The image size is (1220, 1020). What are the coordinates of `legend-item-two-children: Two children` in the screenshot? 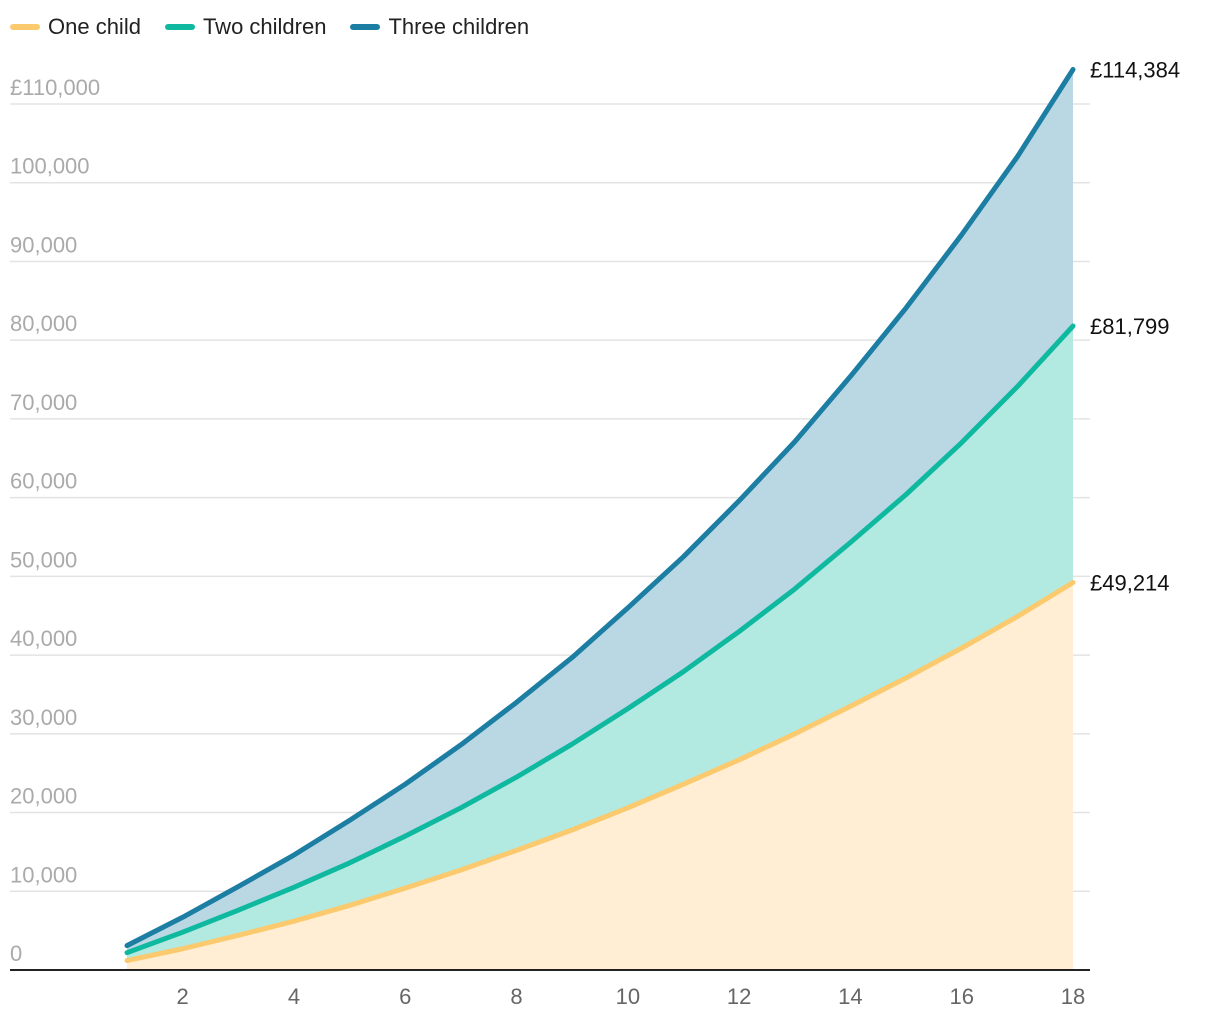 It's located at (245, 27).